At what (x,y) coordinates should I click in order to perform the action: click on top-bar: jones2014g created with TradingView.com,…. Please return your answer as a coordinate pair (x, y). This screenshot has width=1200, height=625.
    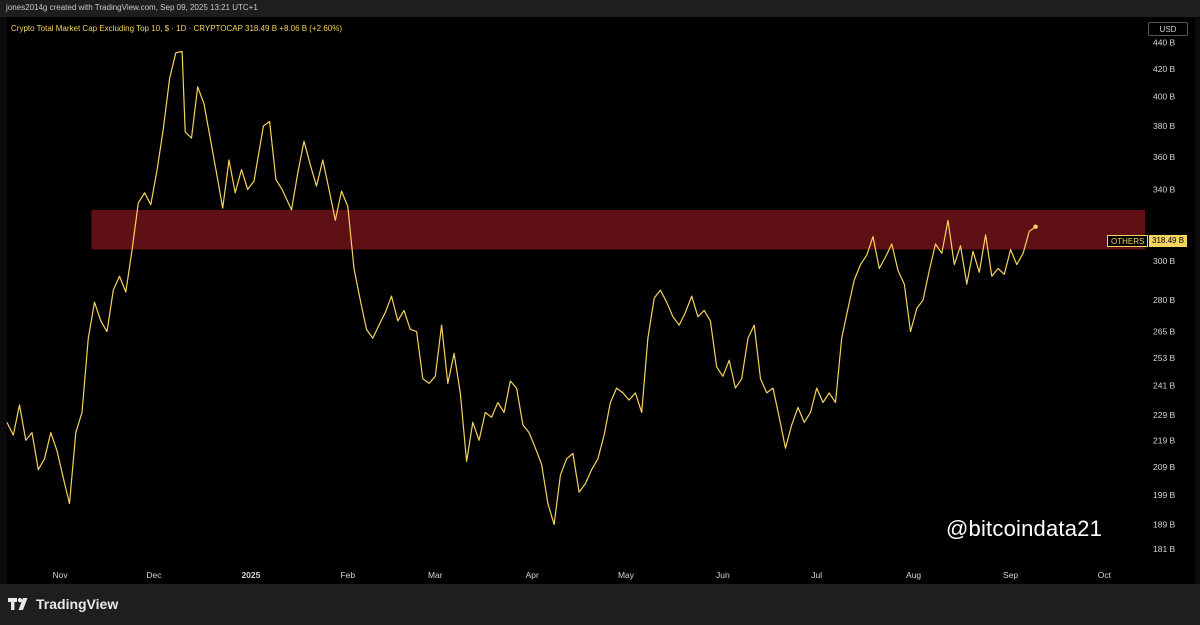
    Looking at the image, I should click on (600, 8).